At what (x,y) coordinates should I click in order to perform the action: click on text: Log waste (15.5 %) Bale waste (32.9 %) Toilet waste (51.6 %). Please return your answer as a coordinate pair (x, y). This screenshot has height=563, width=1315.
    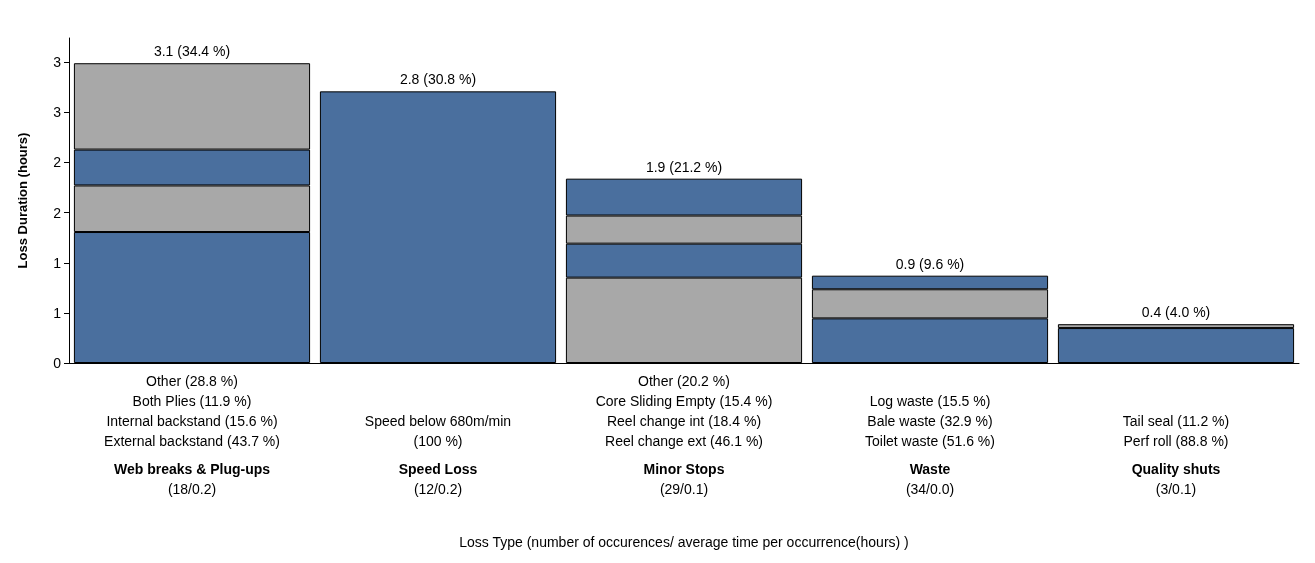
    Looking at the image, I should click on (930, 421).